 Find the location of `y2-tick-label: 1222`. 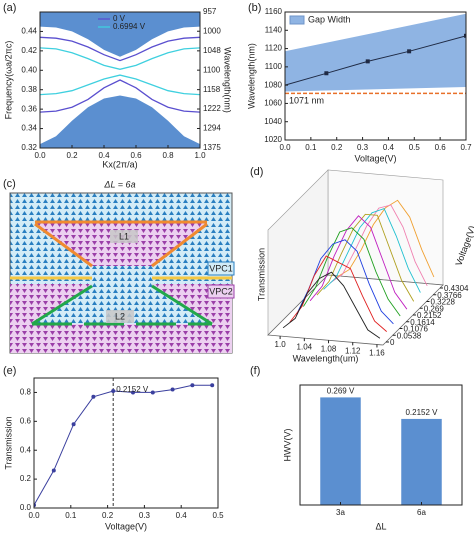

y2-tick-label: 1222 is located at coordinates (212, 108).